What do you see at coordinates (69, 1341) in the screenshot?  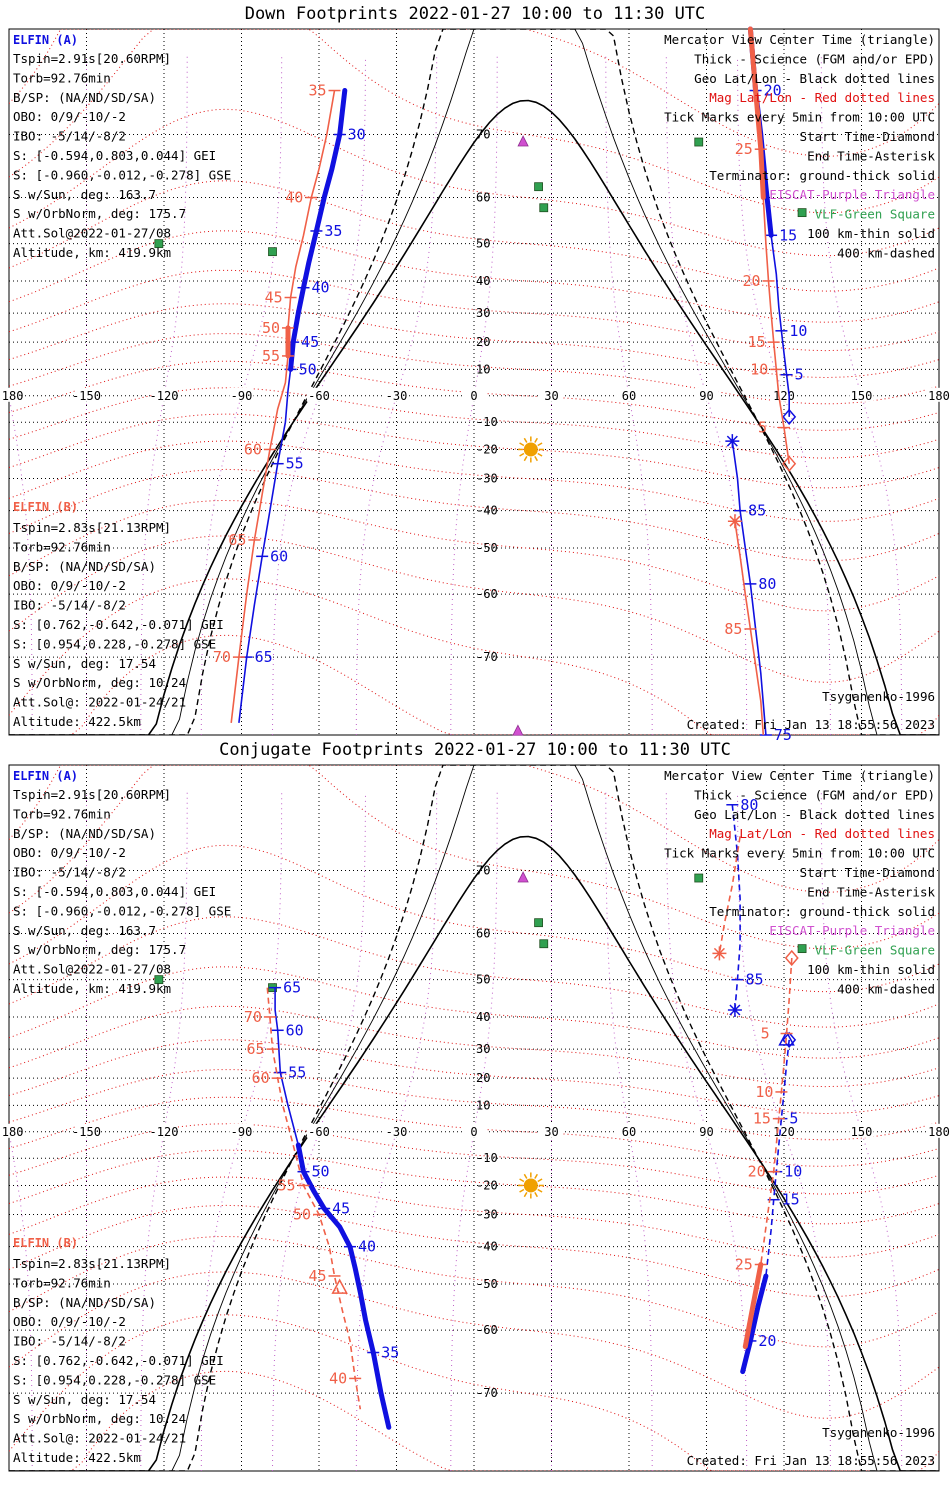 I see `elfin-b-info-line: IBO: -5/14/-8/2` at bounding box center [69, 1341].